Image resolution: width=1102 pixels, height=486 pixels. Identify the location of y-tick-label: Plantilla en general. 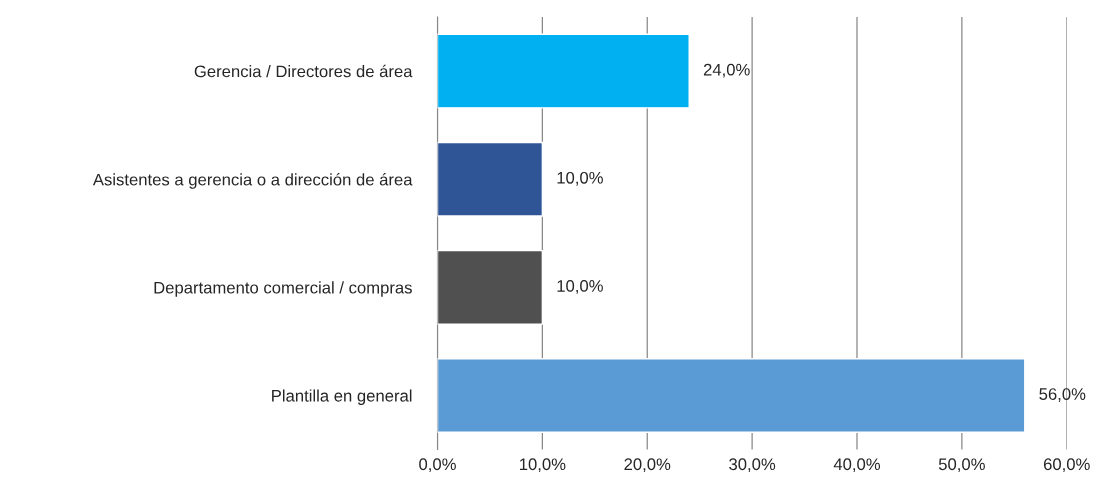
(342, 397).